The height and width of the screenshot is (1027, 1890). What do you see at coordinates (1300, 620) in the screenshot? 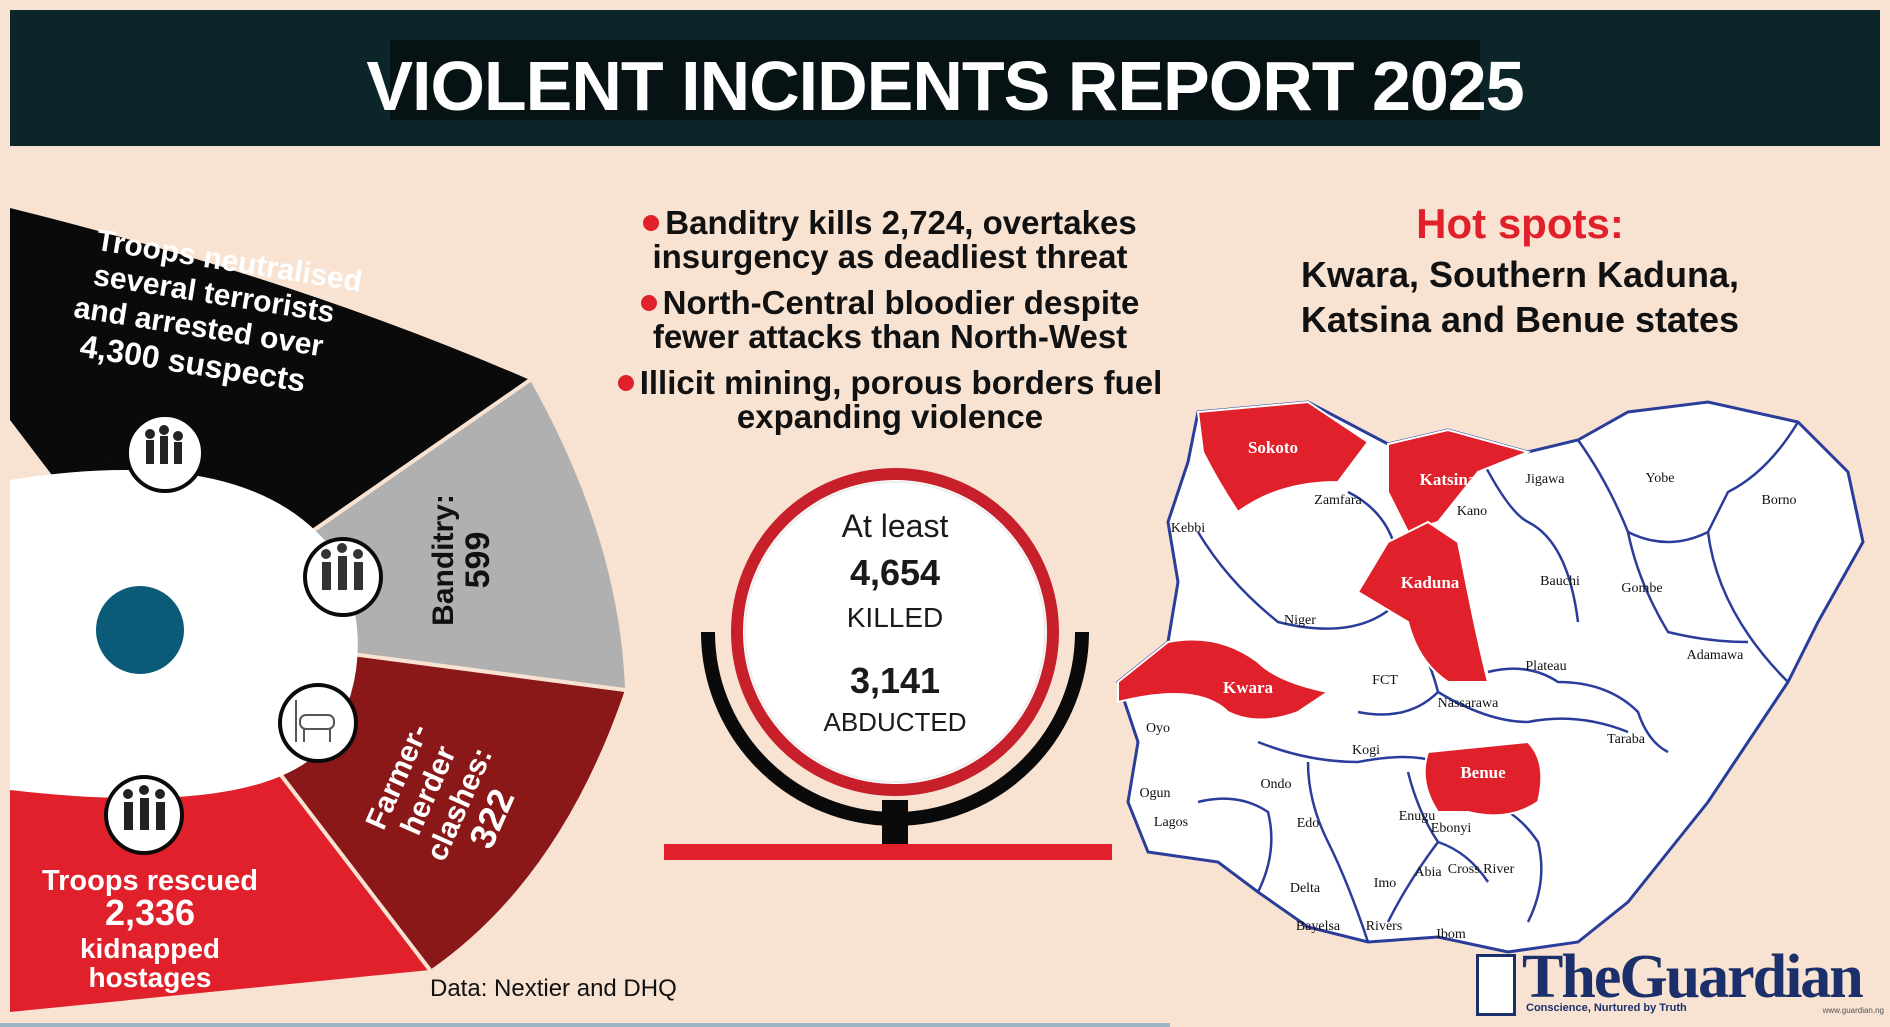
I see `map-label-niger: Niger` at bounding box center [1300, 620].